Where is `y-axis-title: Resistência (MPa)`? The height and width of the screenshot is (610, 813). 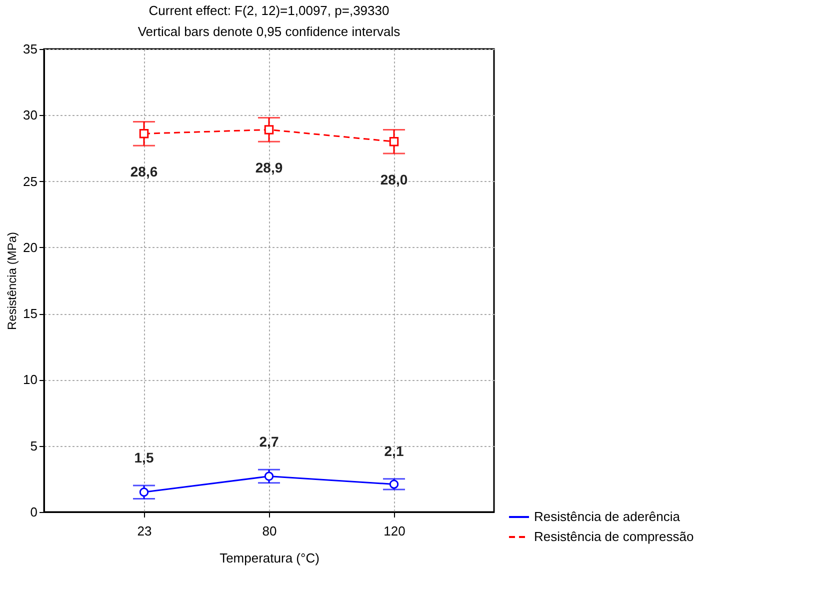 y-axis-title: Resistência (MPa) is located at coordinates (12, 281).